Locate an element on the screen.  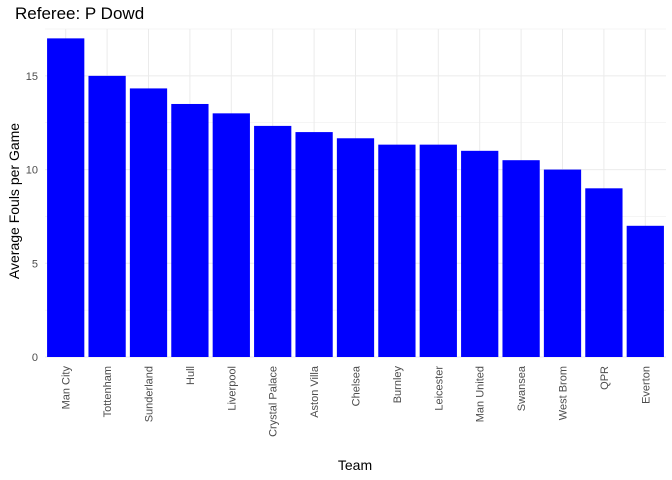
x-tick-label: Man City is located at coordinates (67, 388).